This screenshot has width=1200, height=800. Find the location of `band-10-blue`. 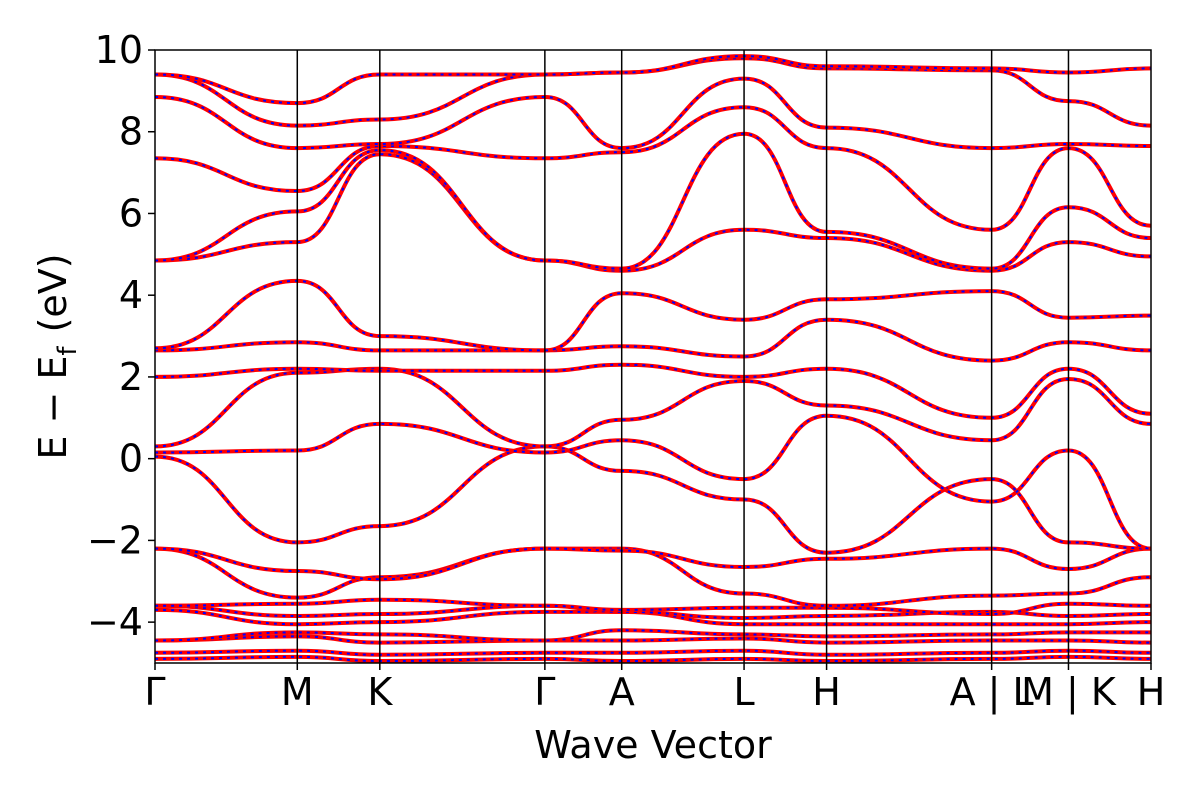

band-10-blue is located at coordinates (653, 482).